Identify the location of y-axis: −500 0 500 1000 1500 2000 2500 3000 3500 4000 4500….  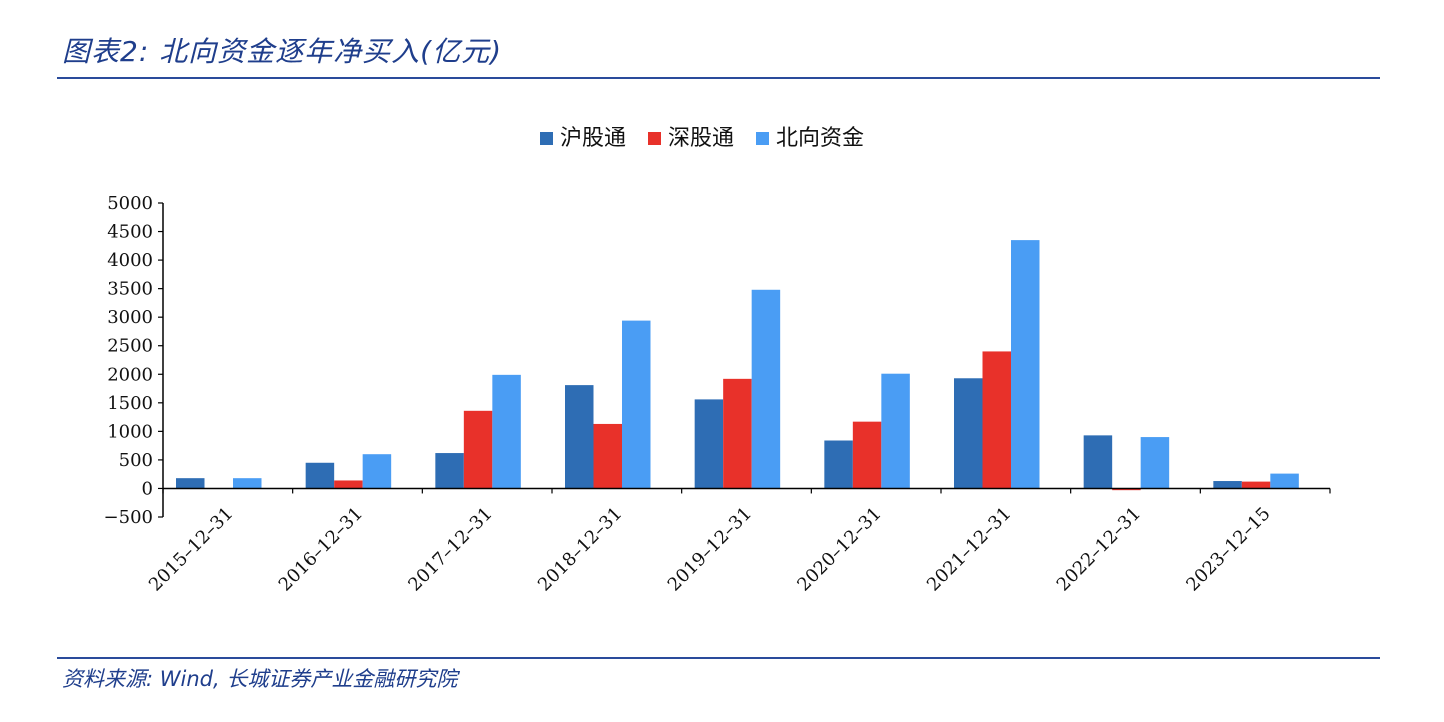
(134, 360).